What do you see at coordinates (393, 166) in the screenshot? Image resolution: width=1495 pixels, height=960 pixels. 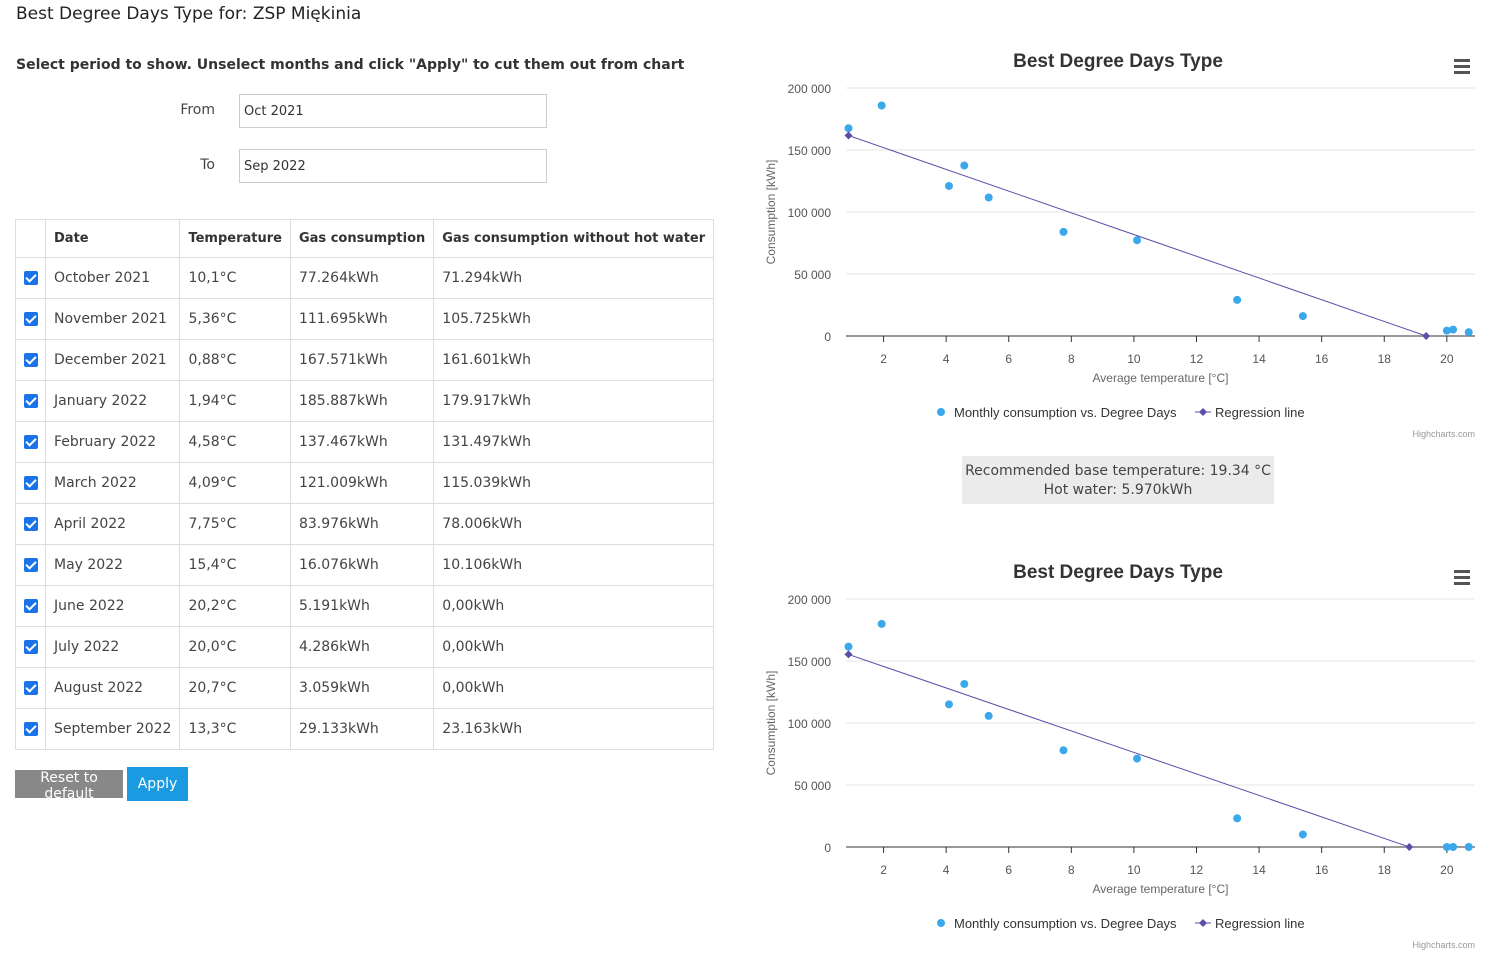 I see `to-input` at bounding box center [393, 166].